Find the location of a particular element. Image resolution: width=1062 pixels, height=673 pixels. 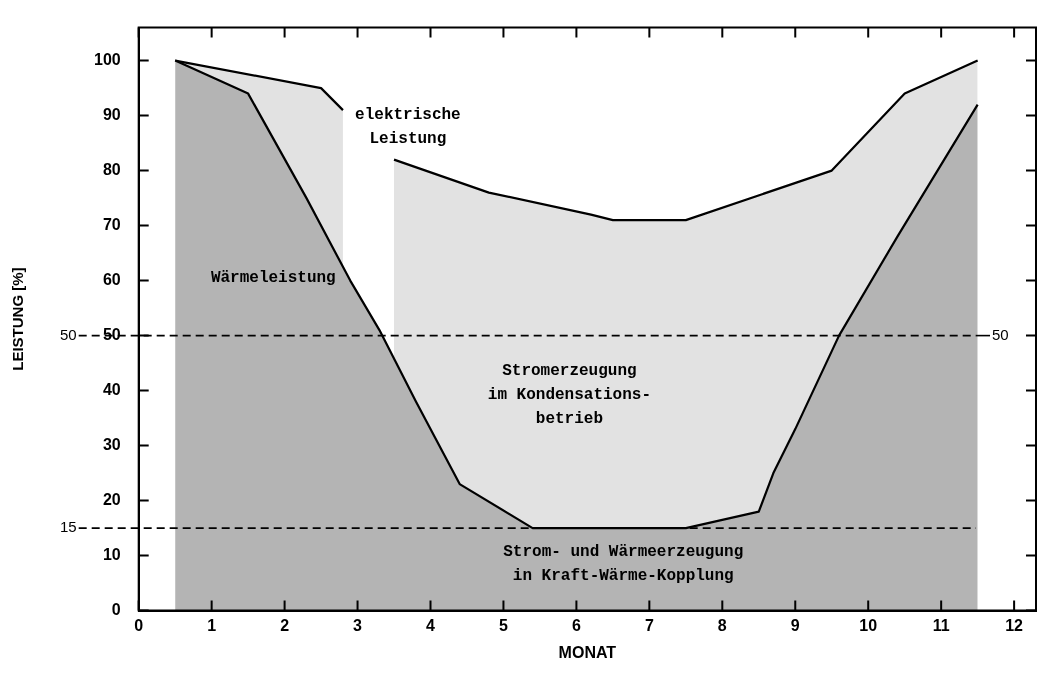

annotation: Stromerzeugung im Kondensations- betrieb is located at coordinates (569, 394).